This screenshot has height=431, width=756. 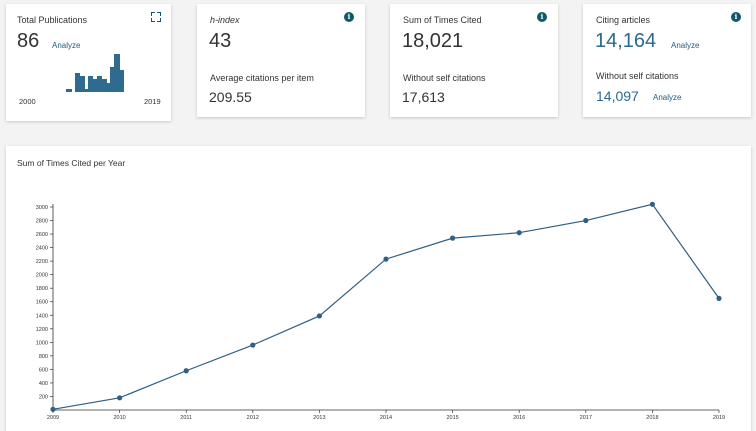 I want to click on average-citations-label: Average citations per item, so click(x=262, y=78).